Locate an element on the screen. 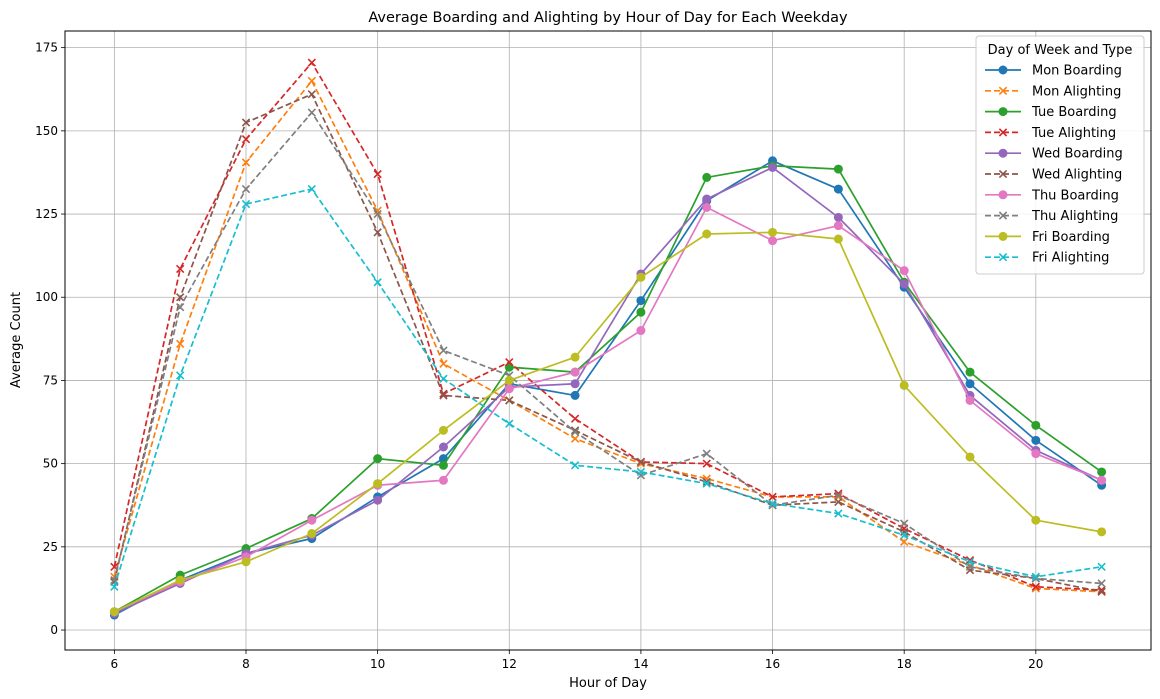  legend-label: Mon Alighting is located at coordinates (1076, 91).